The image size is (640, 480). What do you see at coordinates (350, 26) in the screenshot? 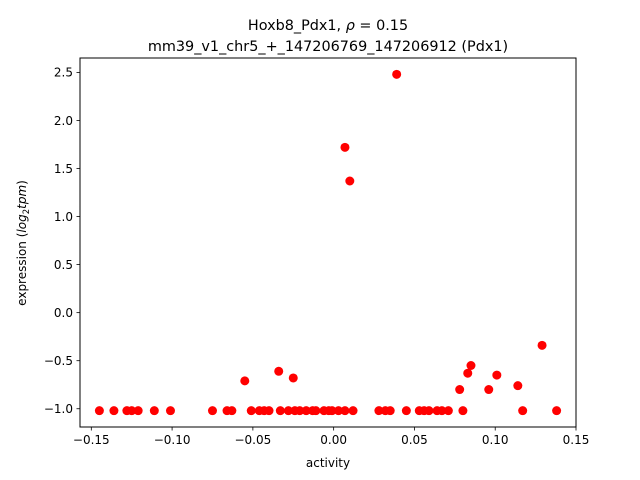
I see `title-rho-symbol: ρ` at bounding box center [350, 26].